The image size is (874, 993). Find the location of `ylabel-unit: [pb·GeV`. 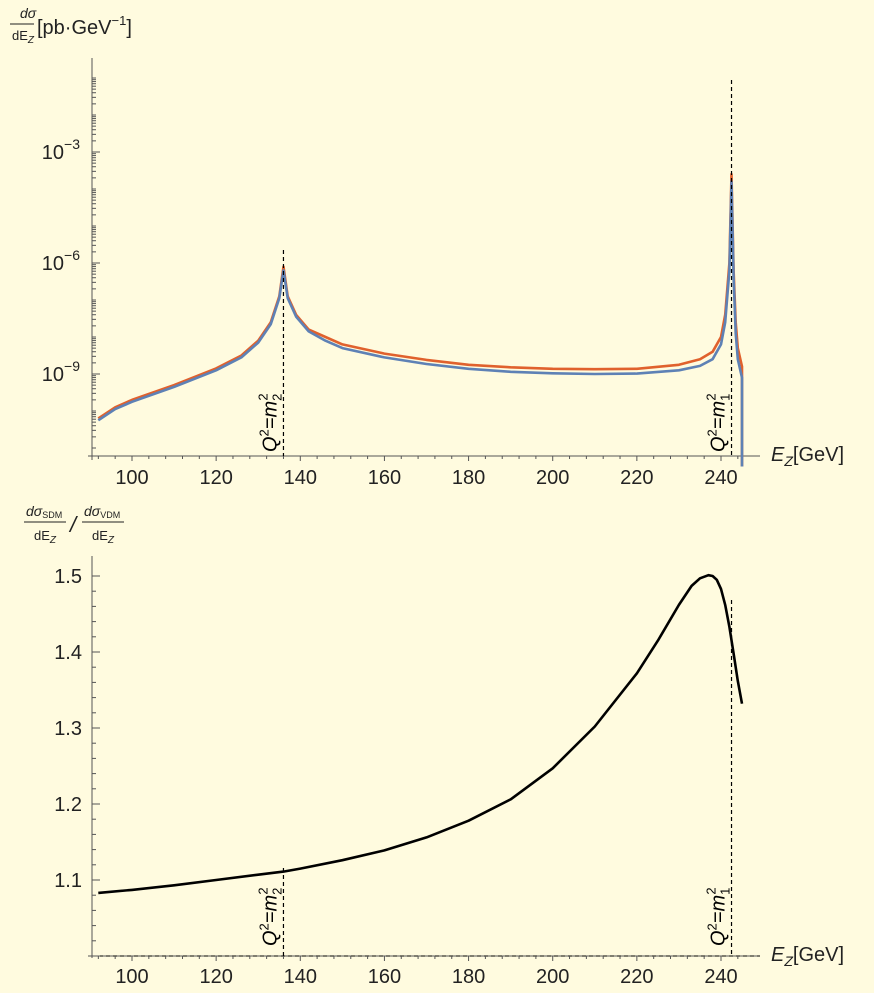

ylabel-unit: [pb·GeV is located at coordinates (74, 28).